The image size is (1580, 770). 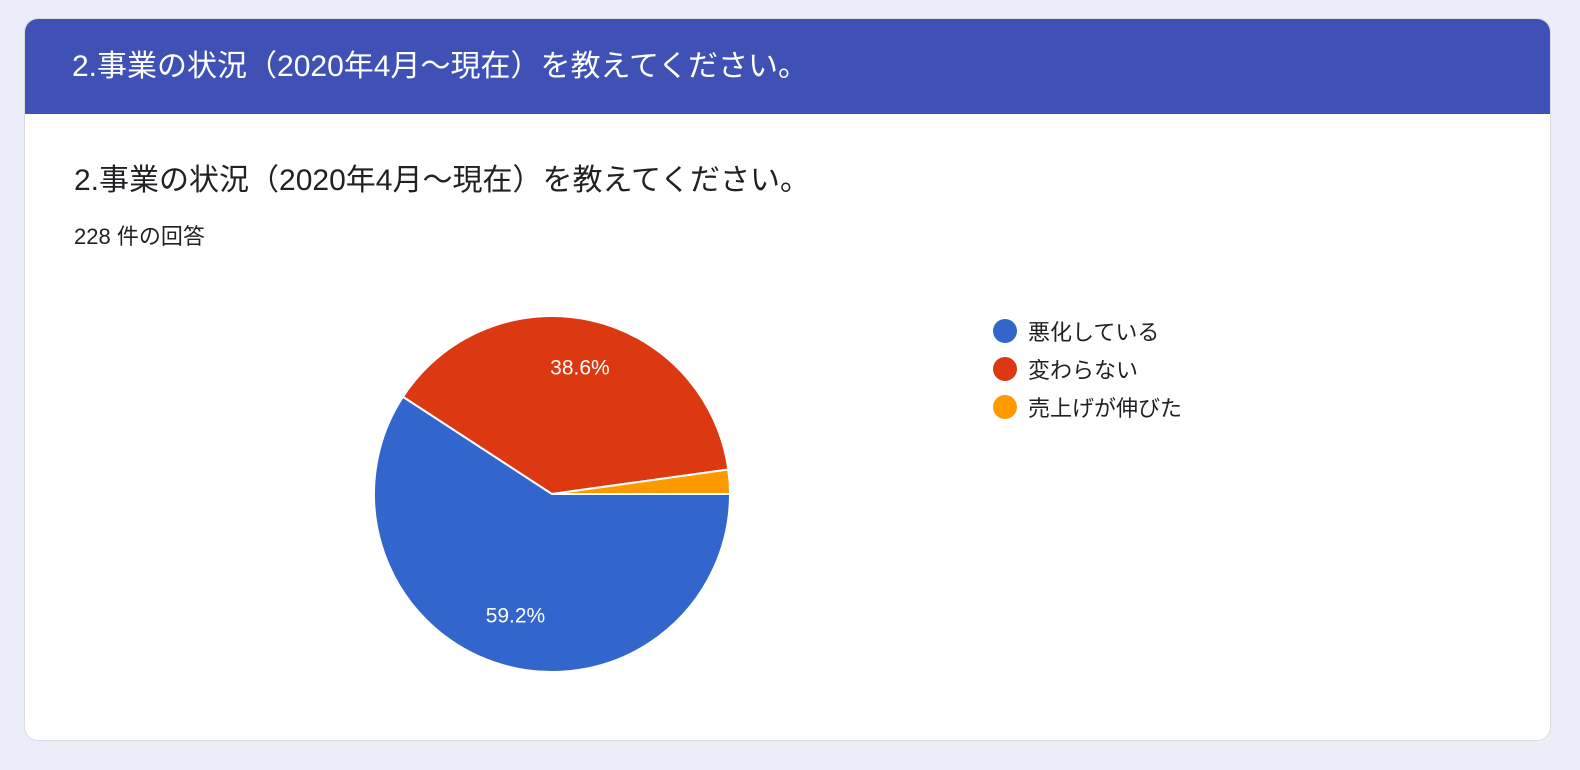 I want to click on chart-legend: 悪化している 変わらない売上げが伸びた, so click(x=1087, y=369).